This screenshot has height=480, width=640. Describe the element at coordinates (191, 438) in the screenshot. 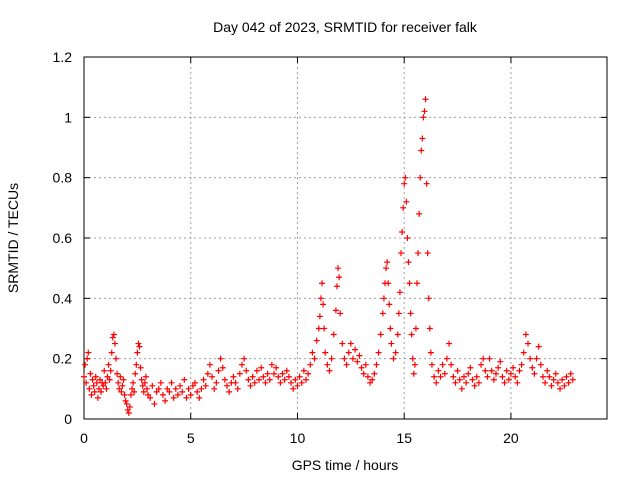

I see `x-tick-label: 5` at that location.